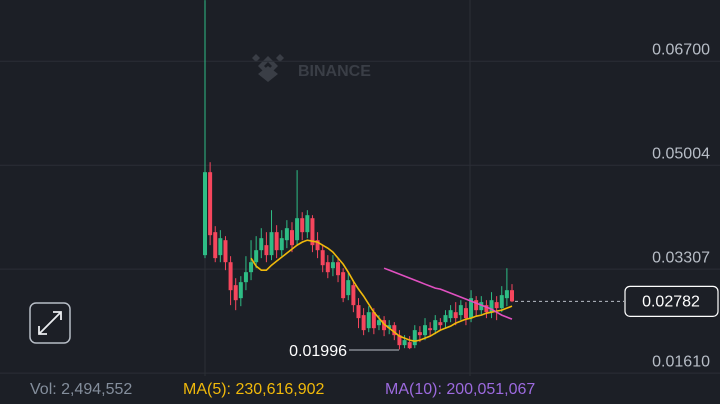 The image size is (720, 404). I want to click on info-text: MA(10): 200,051,067, so click(460, 389).